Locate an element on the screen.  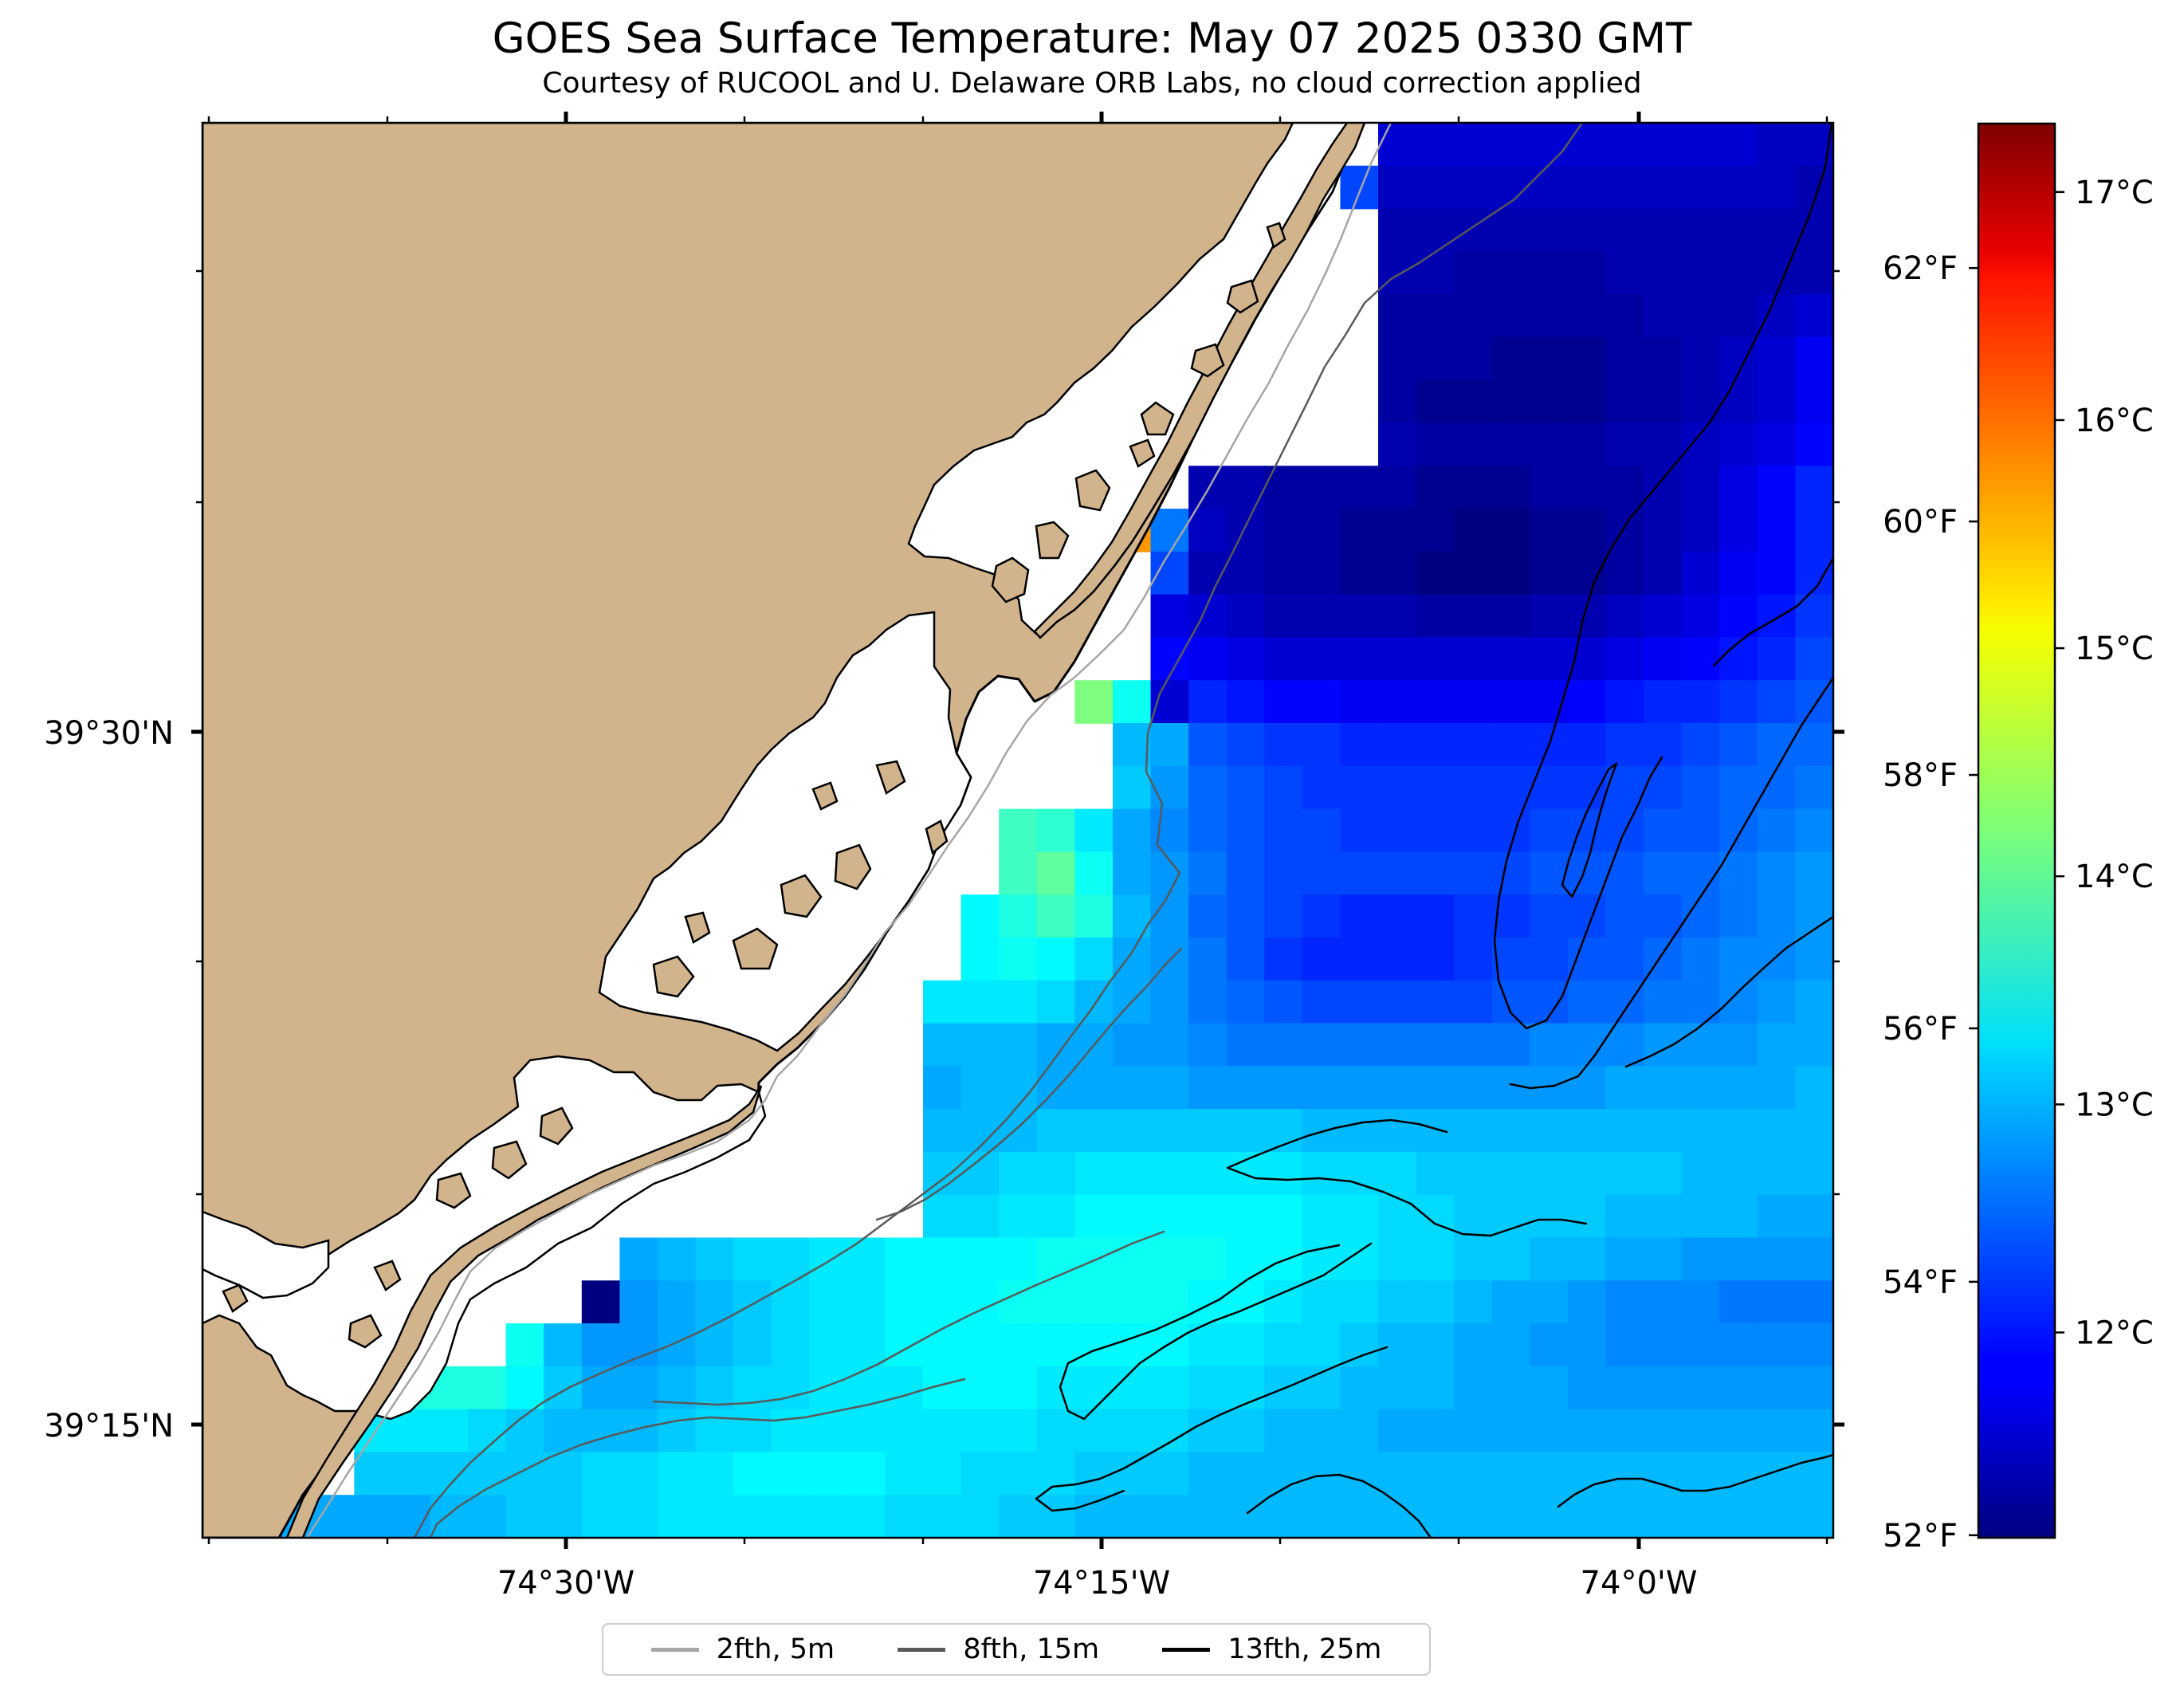
barrier-island-north is located at coordinates (1199, 381).